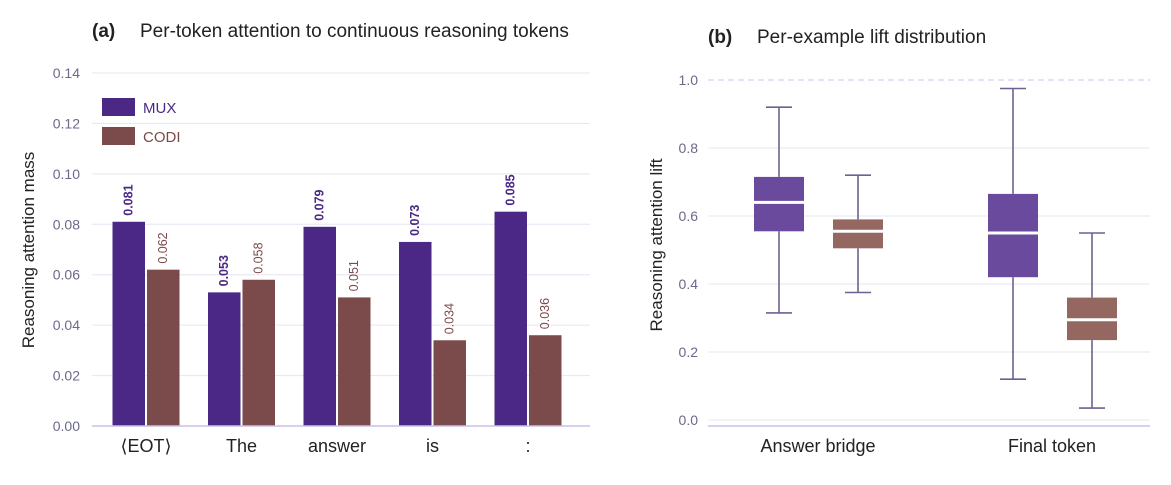  What do you see at coordinates (858, 234) in the screenshot?
I see `box-codi-answer-bridge` at bounding box center [858, 234].